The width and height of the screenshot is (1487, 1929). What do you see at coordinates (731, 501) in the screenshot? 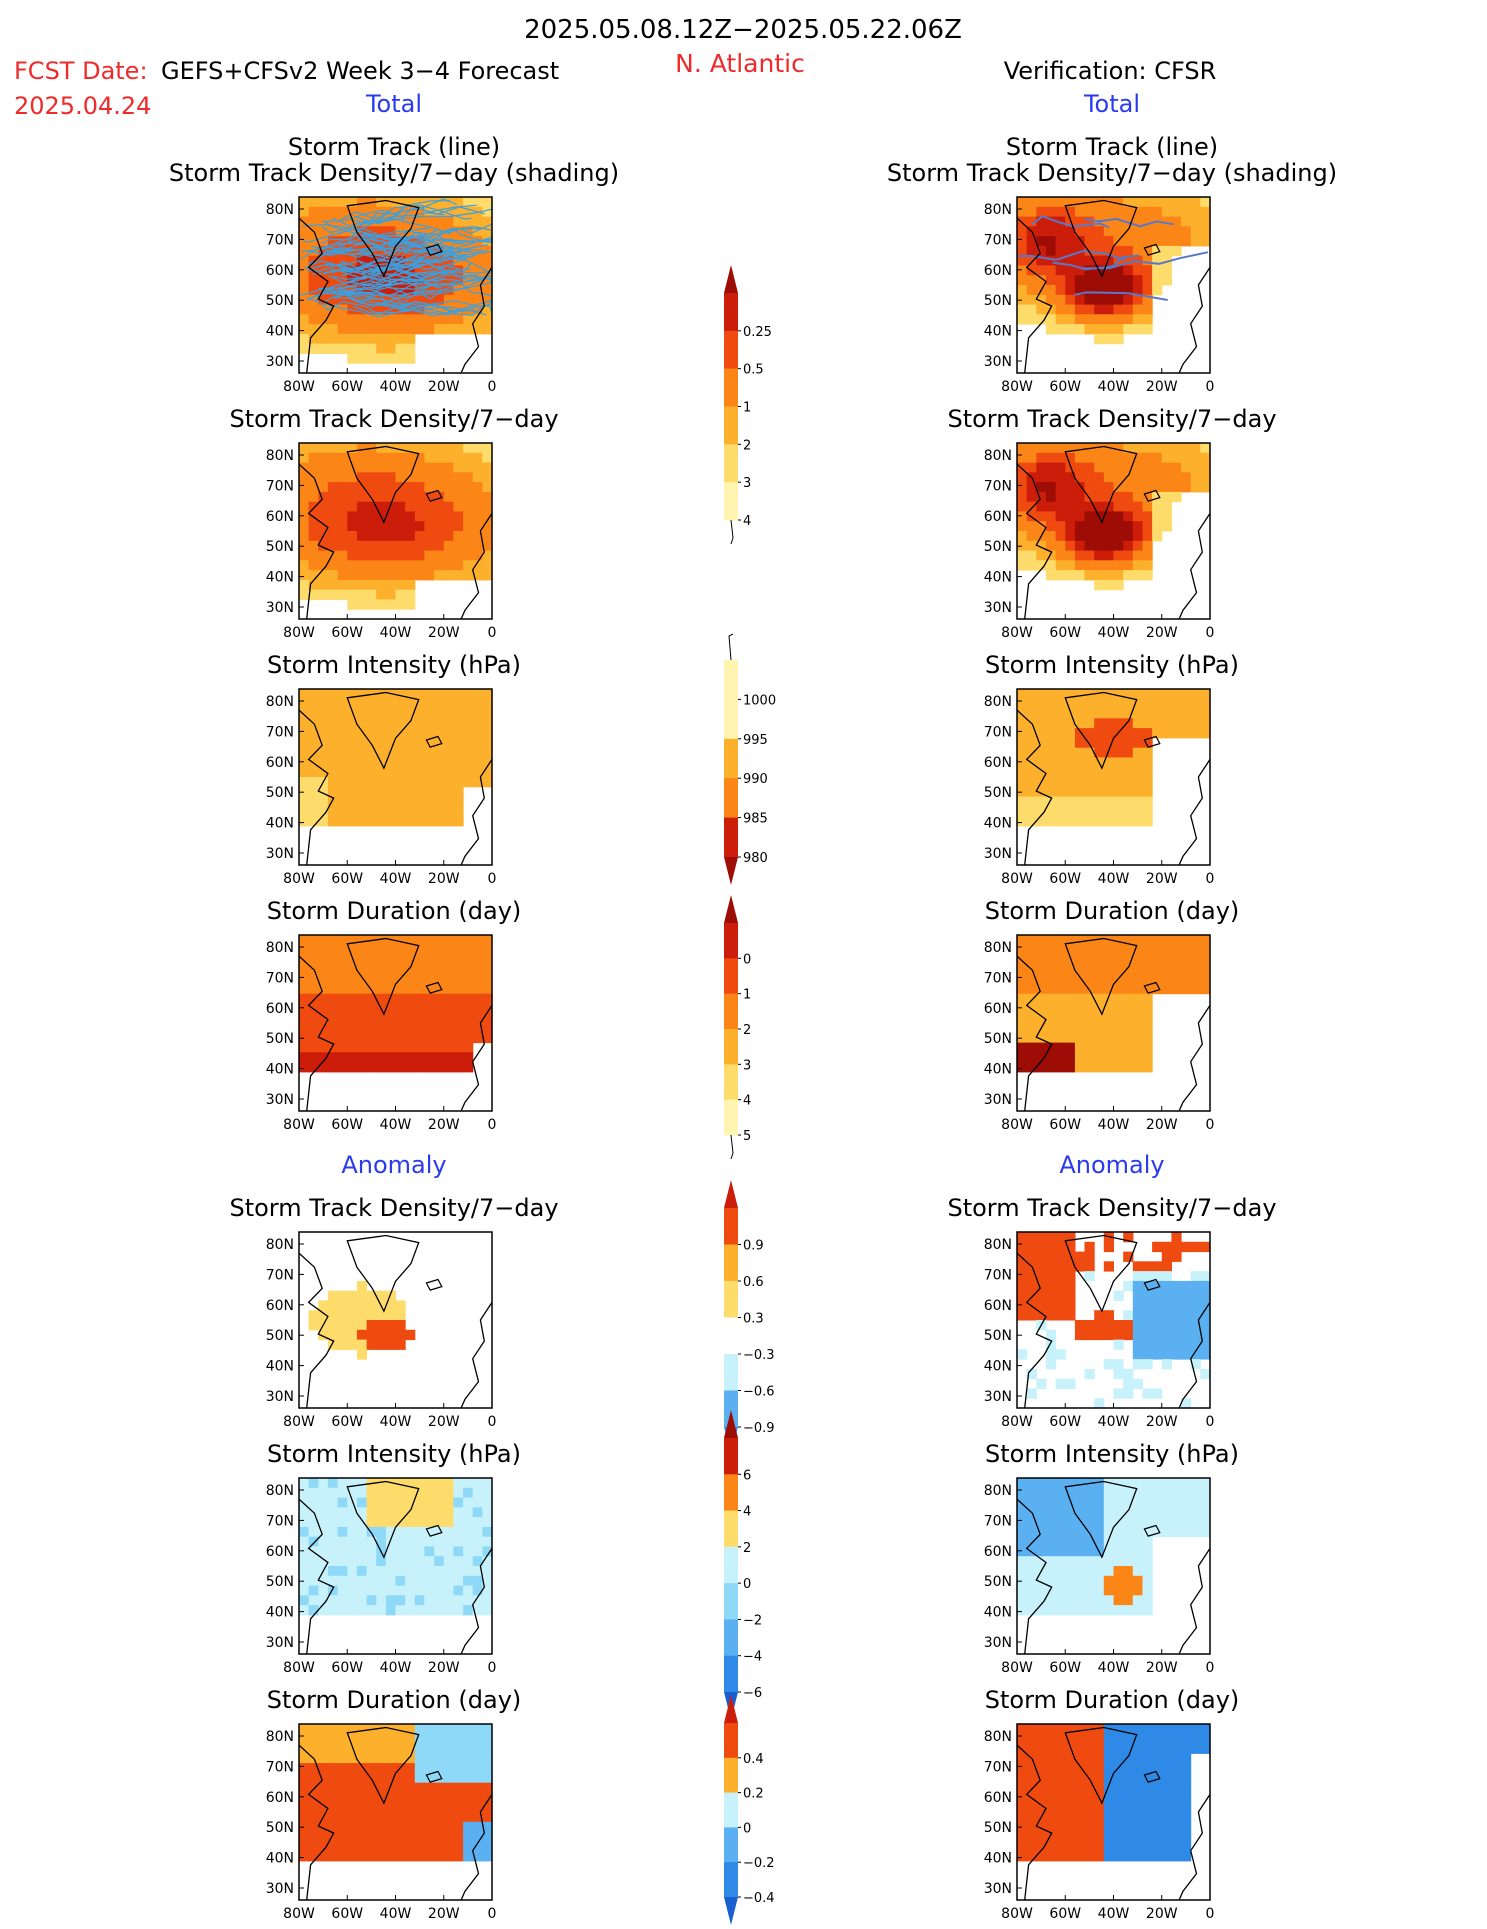
I see `colorbar-swatch` at bounding box center [731, 501].